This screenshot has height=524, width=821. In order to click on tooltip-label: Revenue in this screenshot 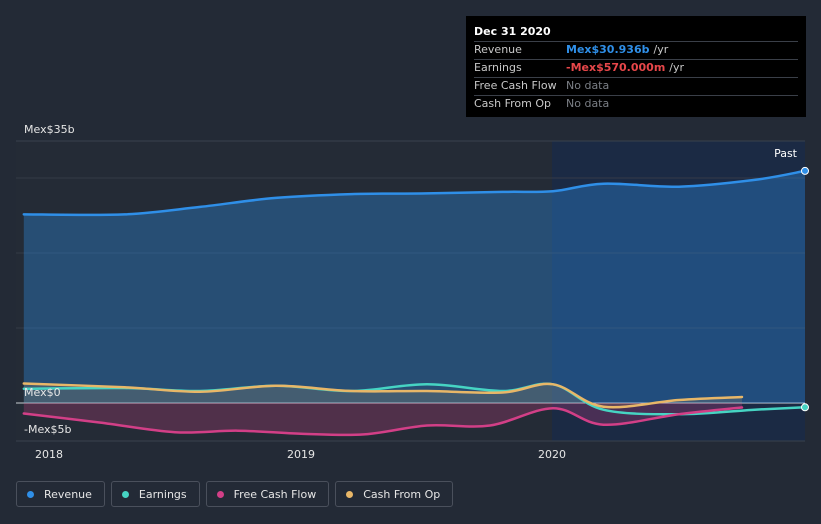, I will do `click(498, 49)`.